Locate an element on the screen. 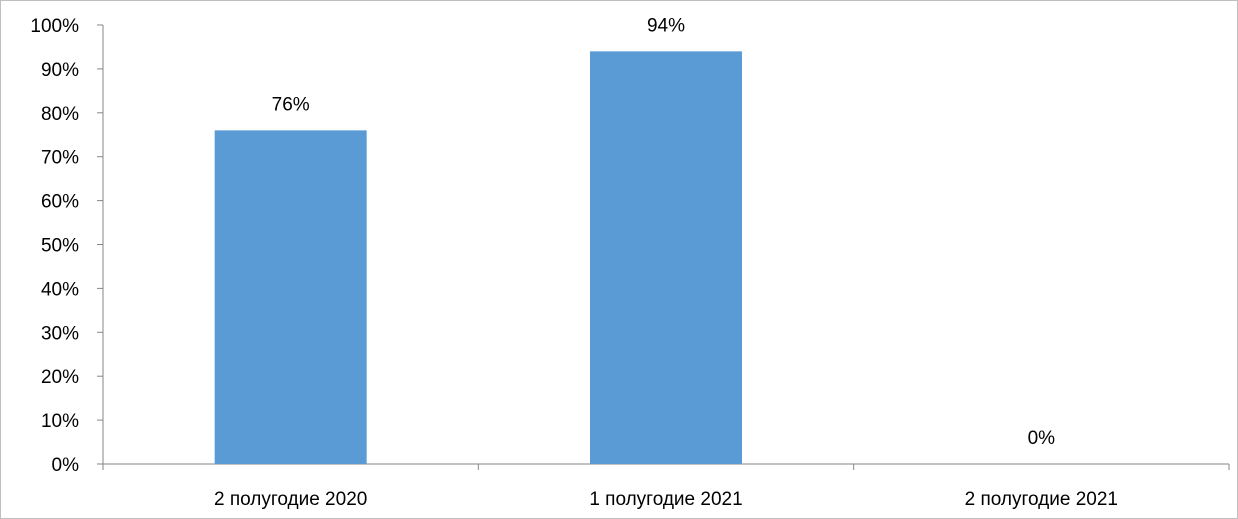 The height and width of the screenshot is (519, 1238). y-tick-label: 30% is located at coordinates (60, 333).